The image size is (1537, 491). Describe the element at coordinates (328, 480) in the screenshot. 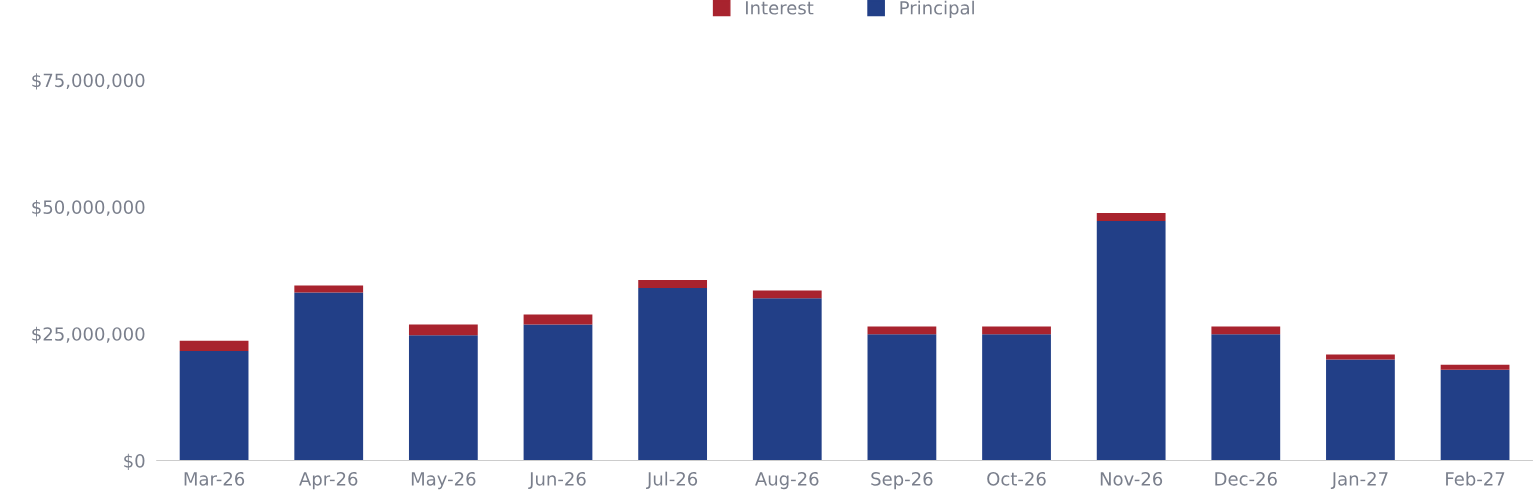

I see `x-tick-label: Apr-26` at that location.